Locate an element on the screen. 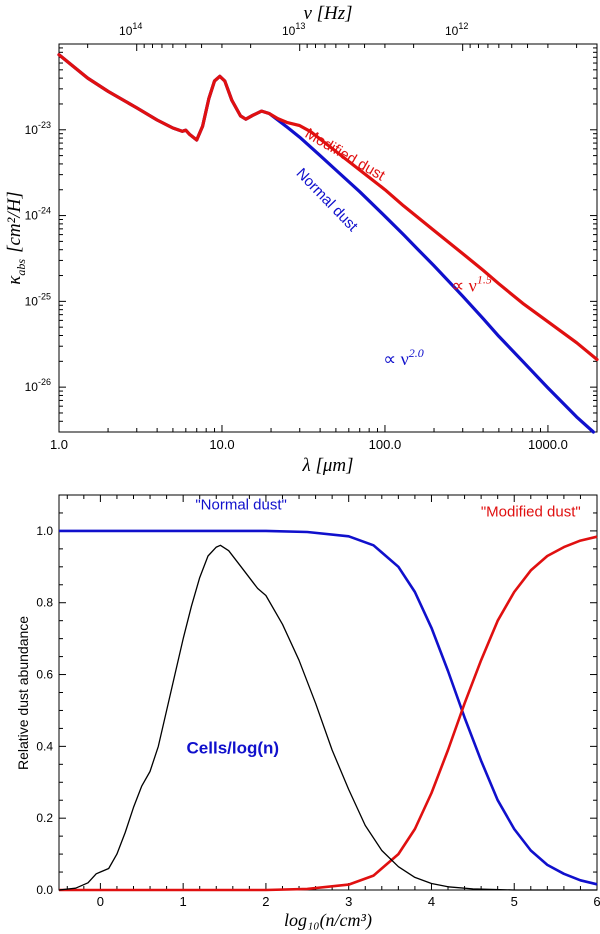 Image resolution: width=600 pixels, height=934 pixels. top-y-tick-label: 10-23 is located at coordinates (38, 128).